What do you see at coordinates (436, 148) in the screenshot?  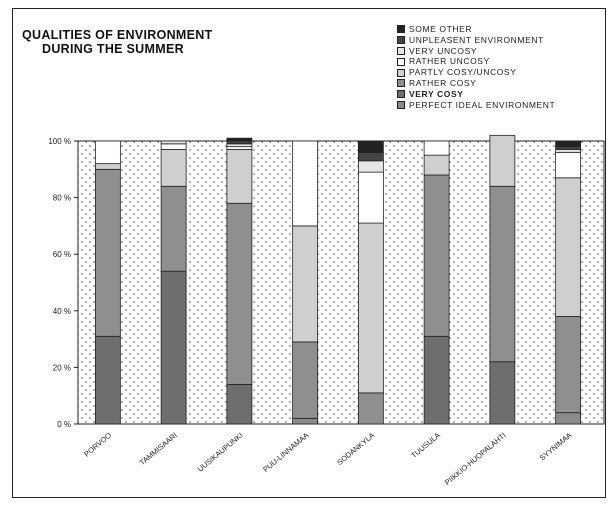 I see `bar-tuusula-rather-uncosy` at bounding box center [436, 148].